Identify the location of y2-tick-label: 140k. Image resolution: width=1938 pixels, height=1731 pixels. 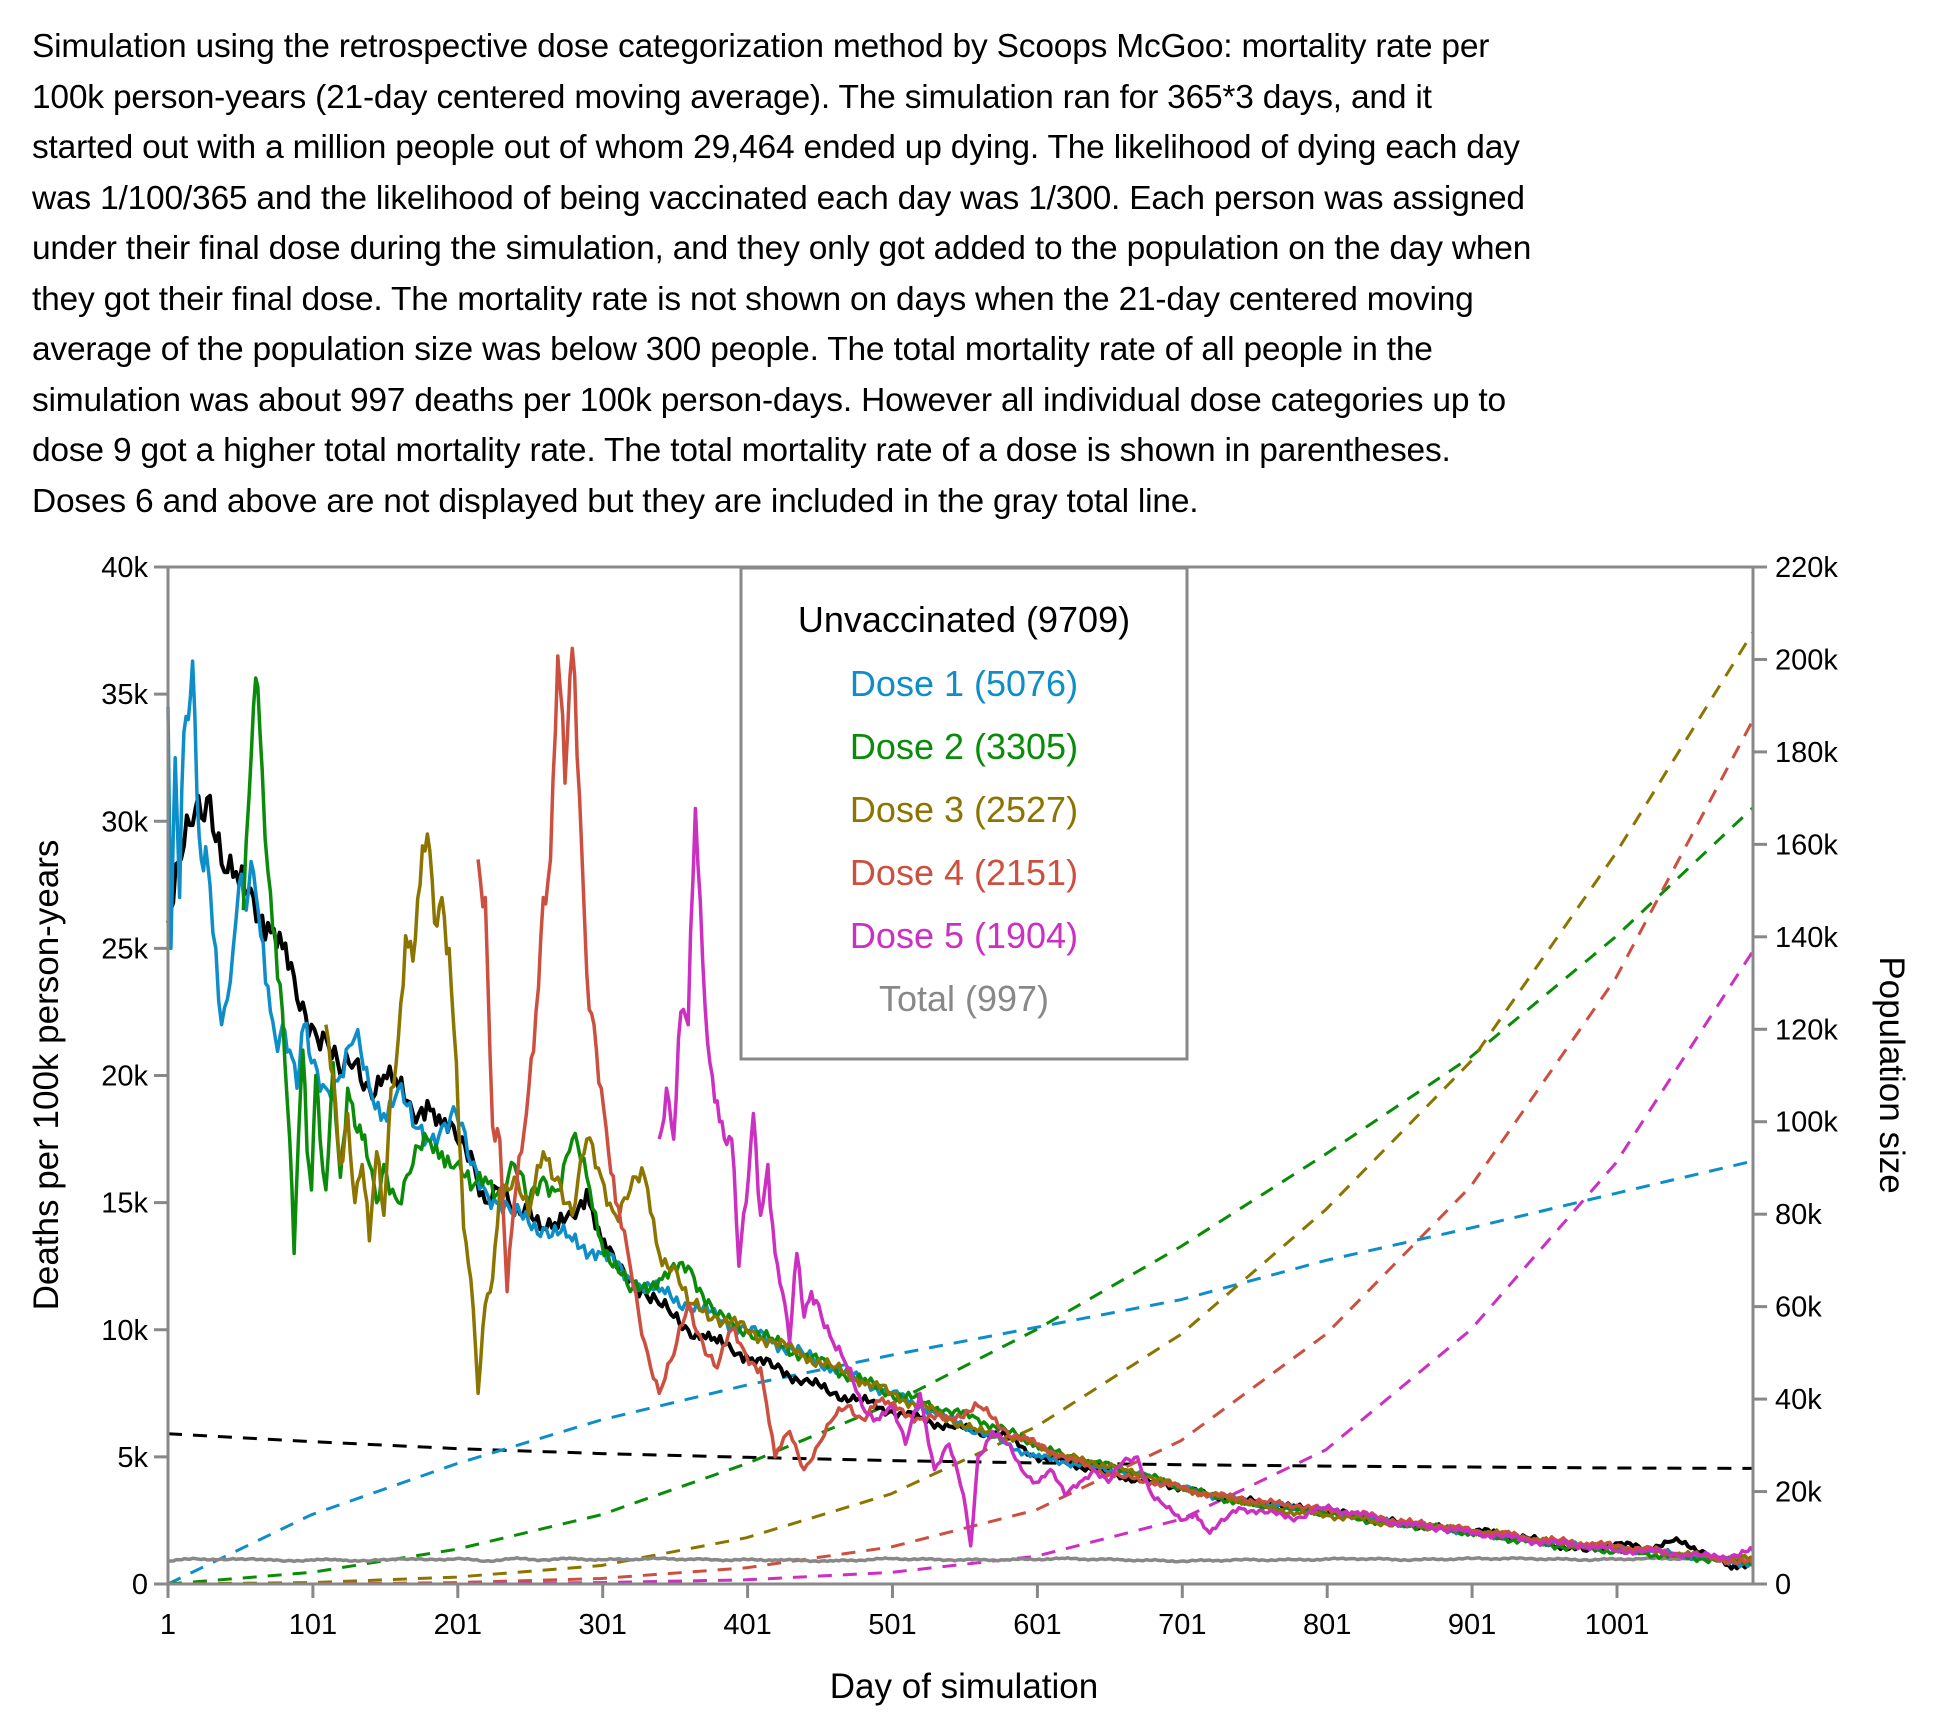
(1806, 938).